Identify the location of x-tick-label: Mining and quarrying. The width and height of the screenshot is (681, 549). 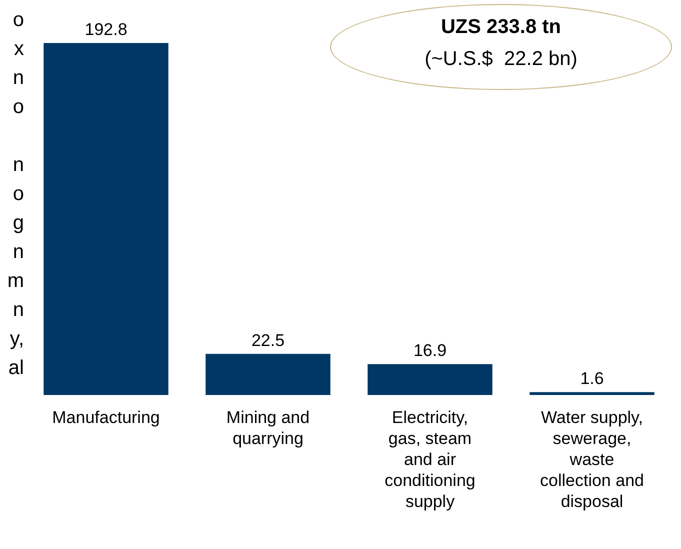
(268, 428).